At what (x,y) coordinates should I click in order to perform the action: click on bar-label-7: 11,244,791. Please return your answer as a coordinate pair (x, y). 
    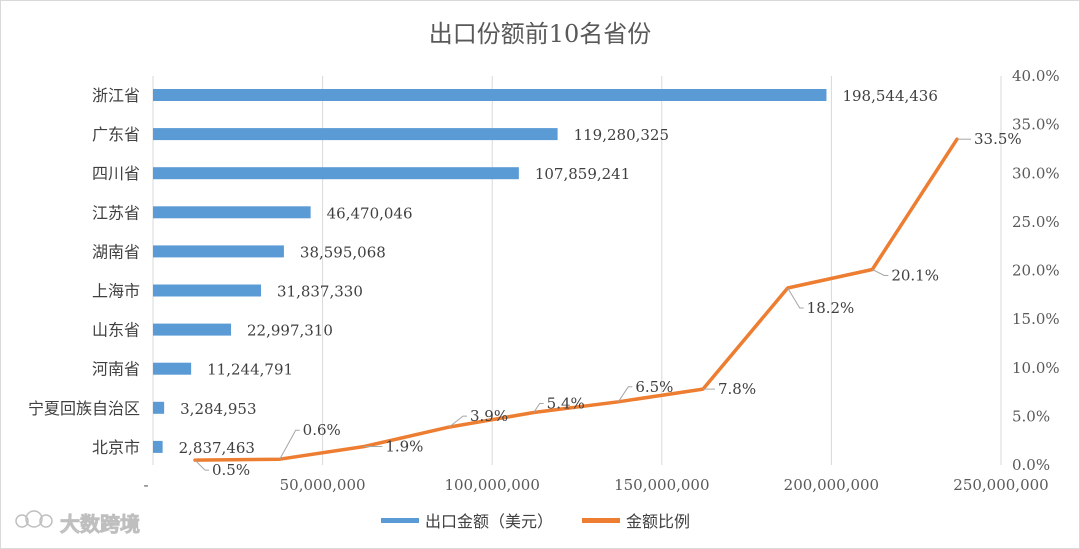
    Looking at the image, I should click on (250, 370).